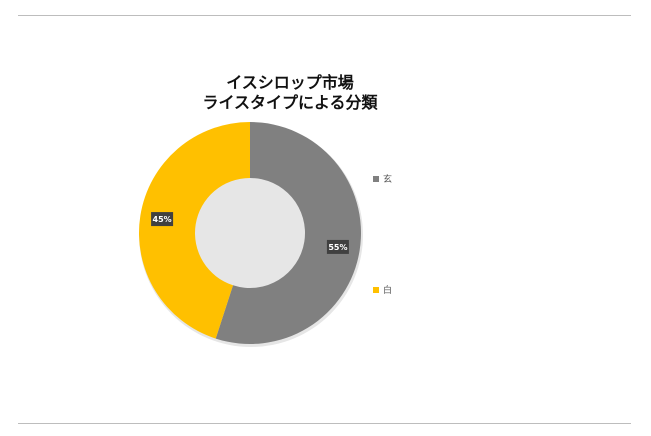 The image size is (651, 436). What do you see at coordinates (290, 82) in the screenshot?
I see `chart-title-line-1: イスシロップ市場` at bounding box center [290, 82].